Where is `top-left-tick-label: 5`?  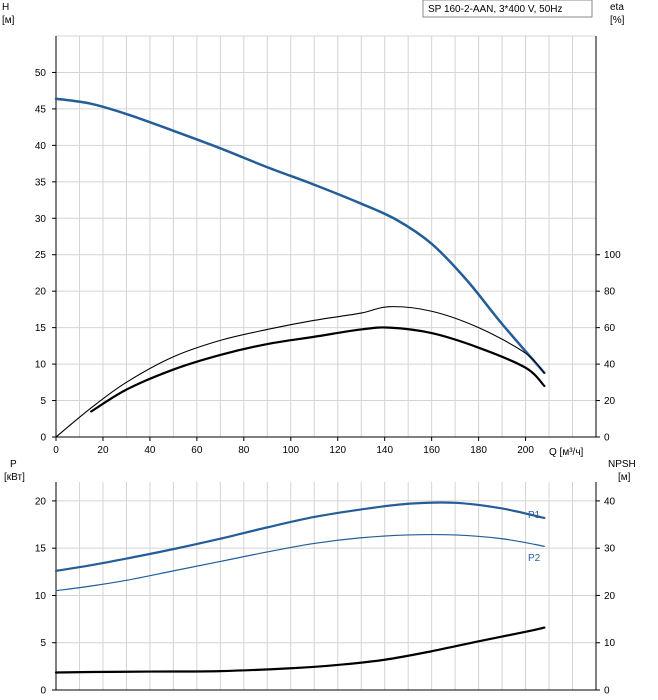
top-left-tick-label: 5 is located at coordinates (43, 401).